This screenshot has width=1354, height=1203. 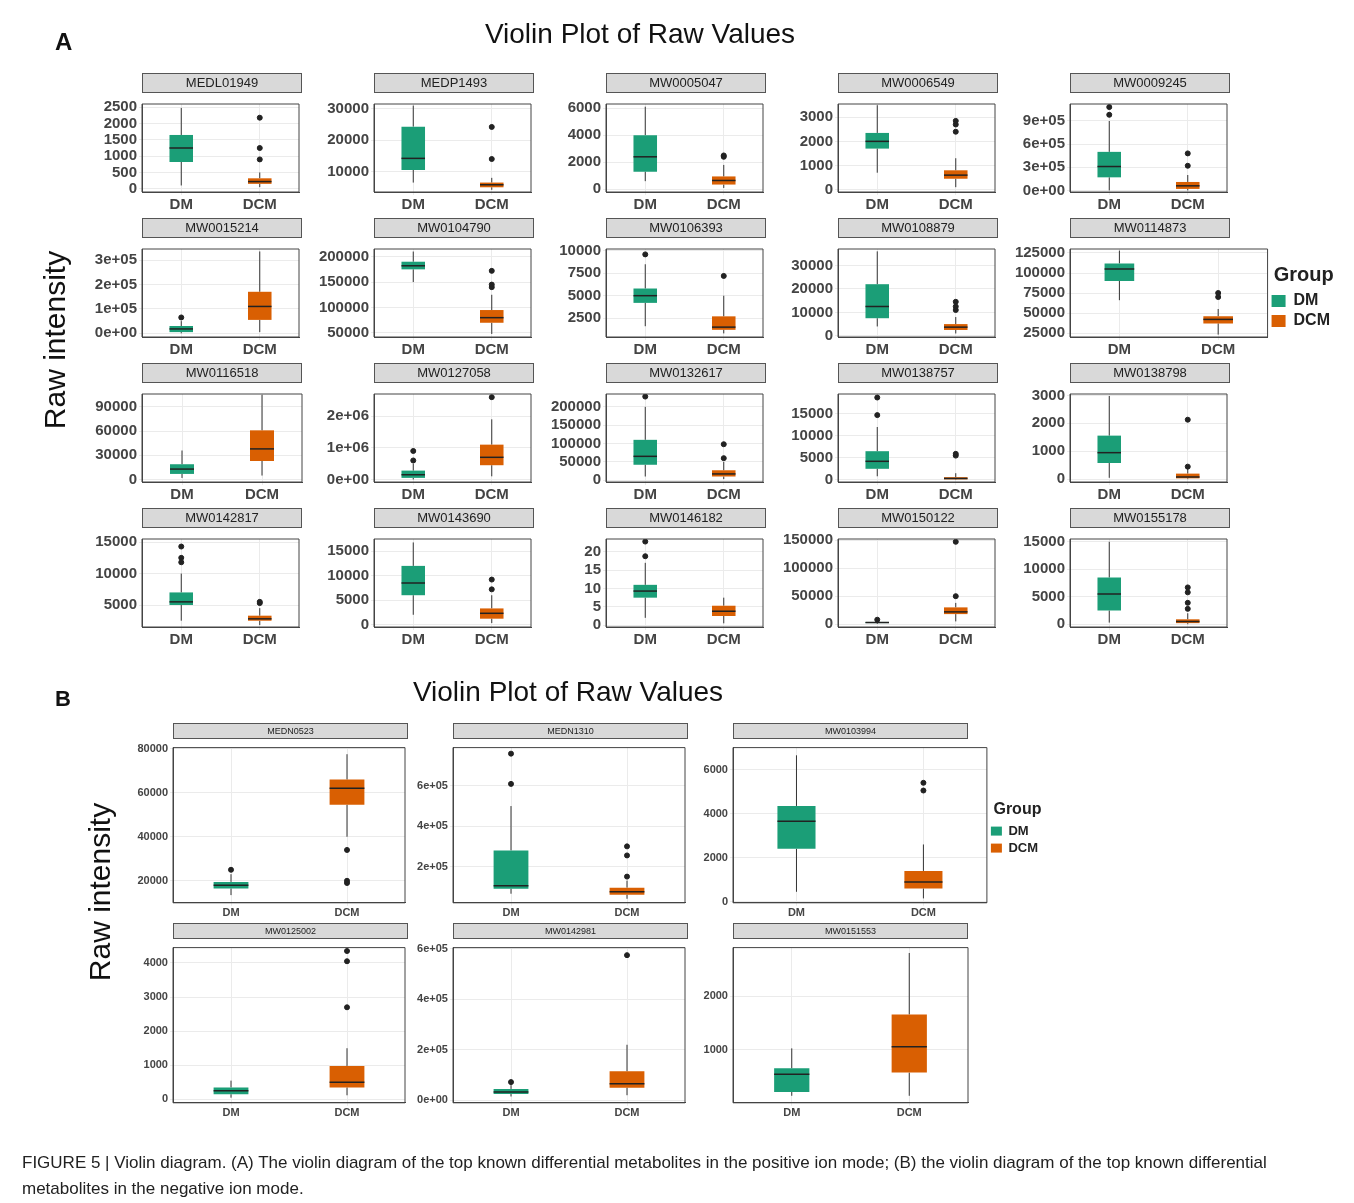 I want to click on chart-title: MW0114873, so click(x=1150, y=228).